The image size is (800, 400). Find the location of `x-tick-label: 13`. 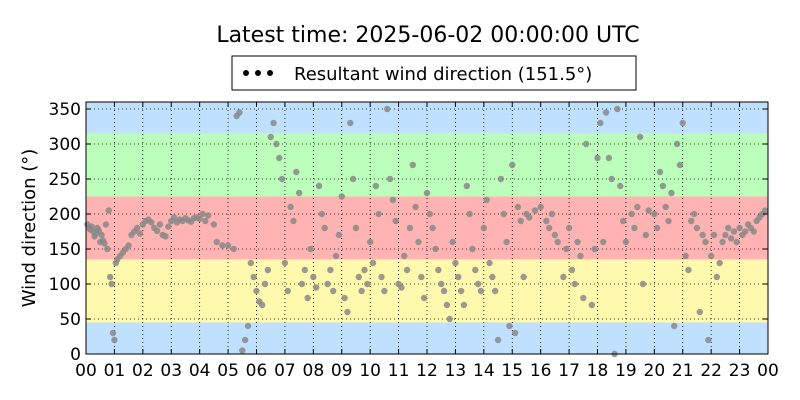

x-tick-label: 13 is located at coordinates (456, 371).